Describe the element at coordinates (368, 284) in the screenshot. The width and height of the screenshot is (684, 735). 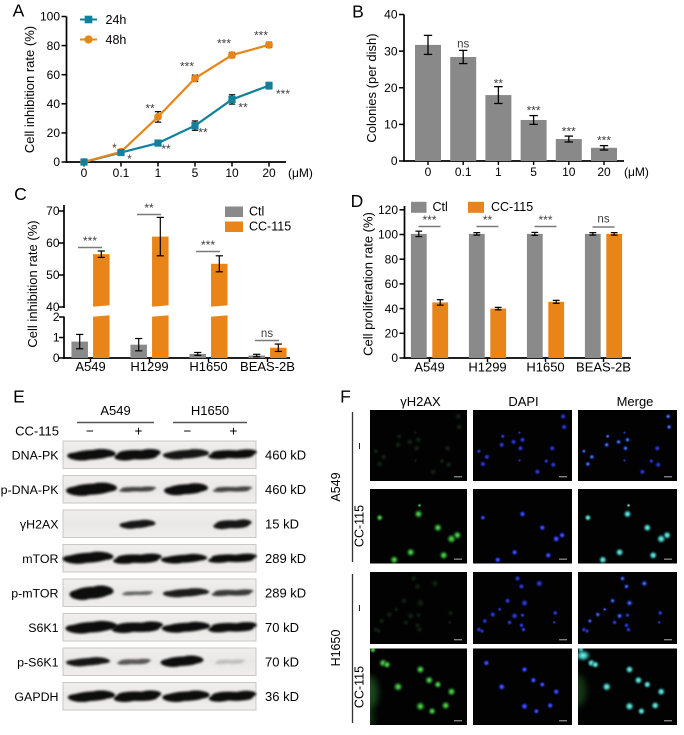
I see `svg-text: Cell proliferation rate (%)` at that location.